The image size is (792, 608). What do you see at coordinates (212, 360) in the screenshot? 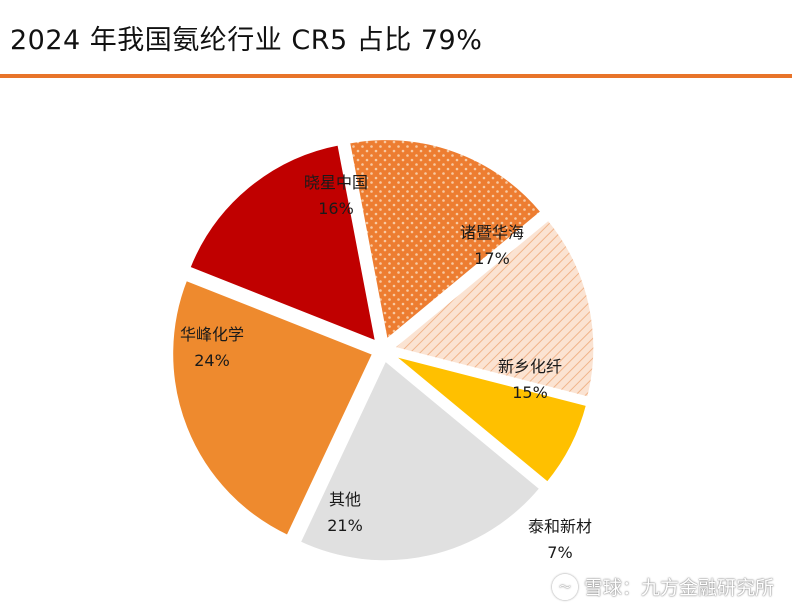
I see `slice-value-label: 24%` at bounding box center [212, 360].